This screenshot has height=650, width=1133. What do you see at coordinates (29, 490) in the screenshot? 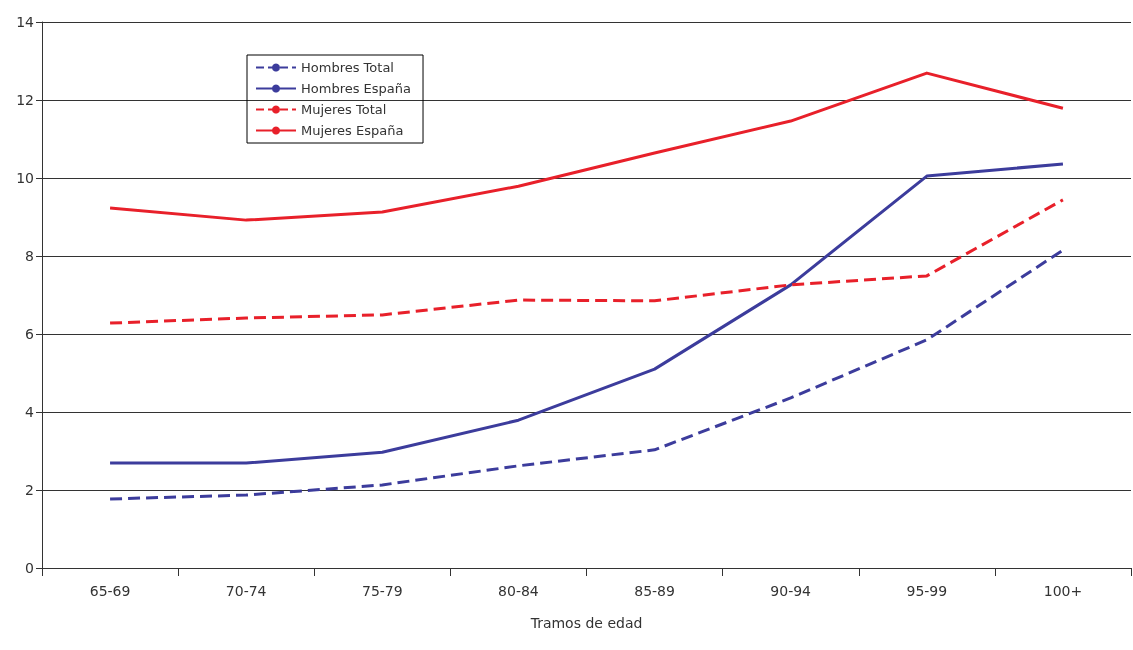
I see `y-tick-label: 2` at bounding box center [29, 490].